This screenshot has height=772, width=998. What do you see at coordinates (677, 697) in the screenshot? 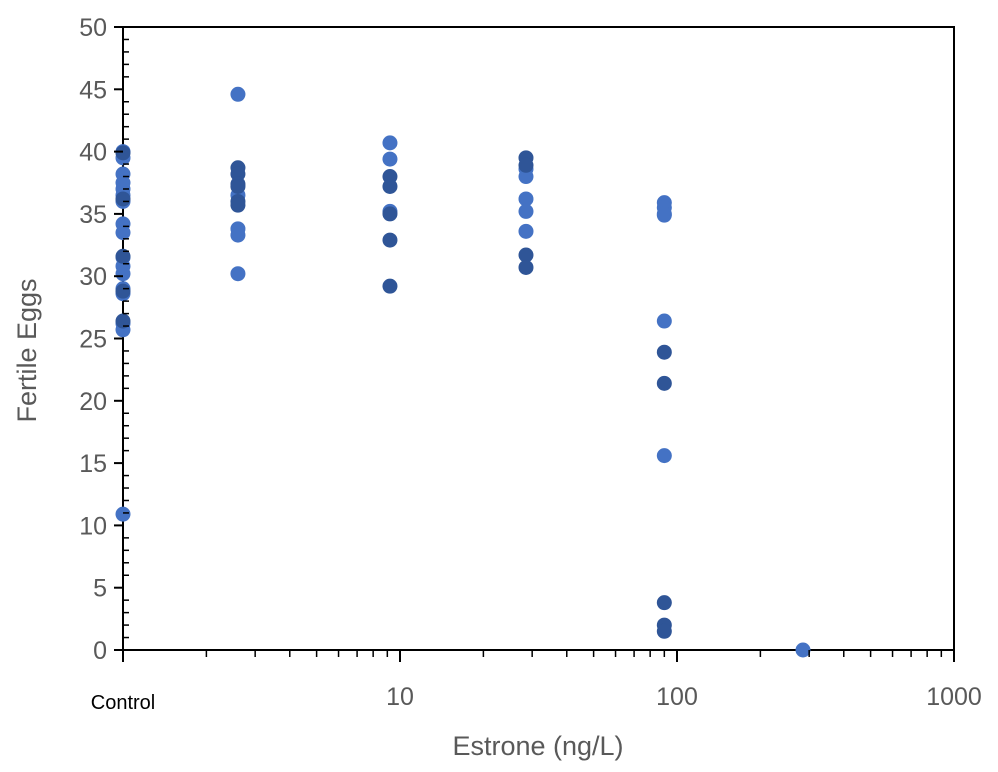
I see `x-tick-label: 100` at bounding box center [677, 697].